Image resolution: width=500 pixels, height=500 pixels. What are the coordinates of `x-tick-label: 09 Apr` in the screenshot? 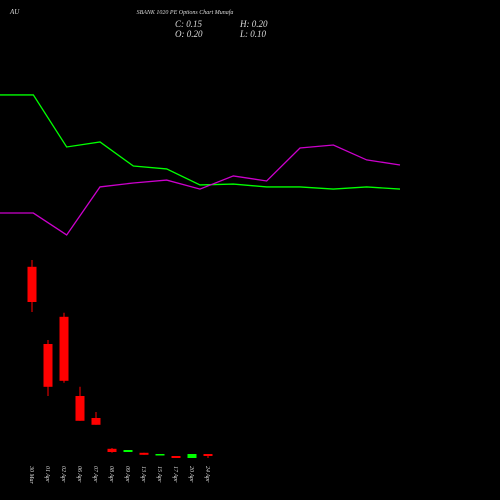 It's located at (127, 474).